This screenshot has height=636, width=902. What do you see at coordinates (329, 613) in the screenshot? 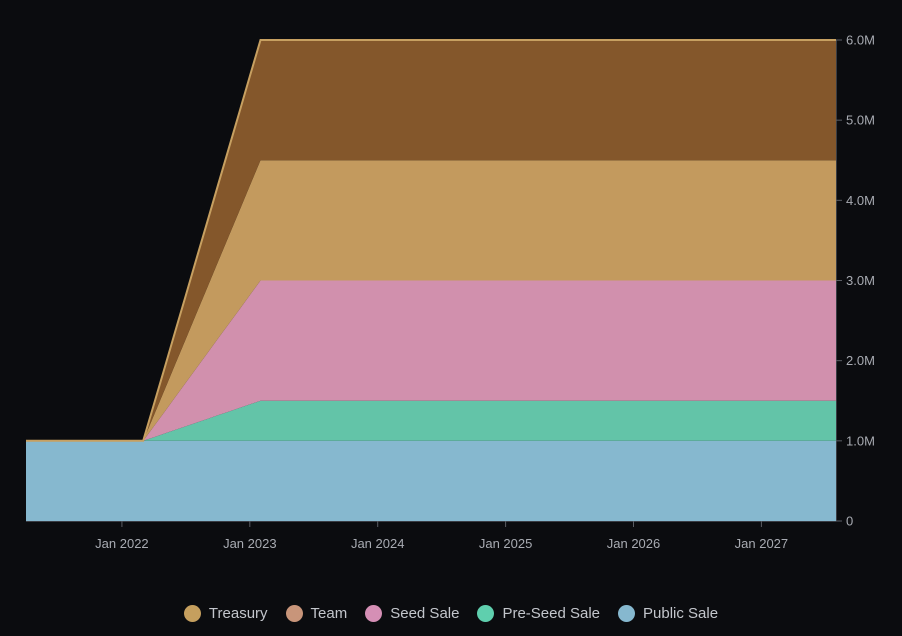
I see `legend-label-team: Team` at bounding box center [329, 613].